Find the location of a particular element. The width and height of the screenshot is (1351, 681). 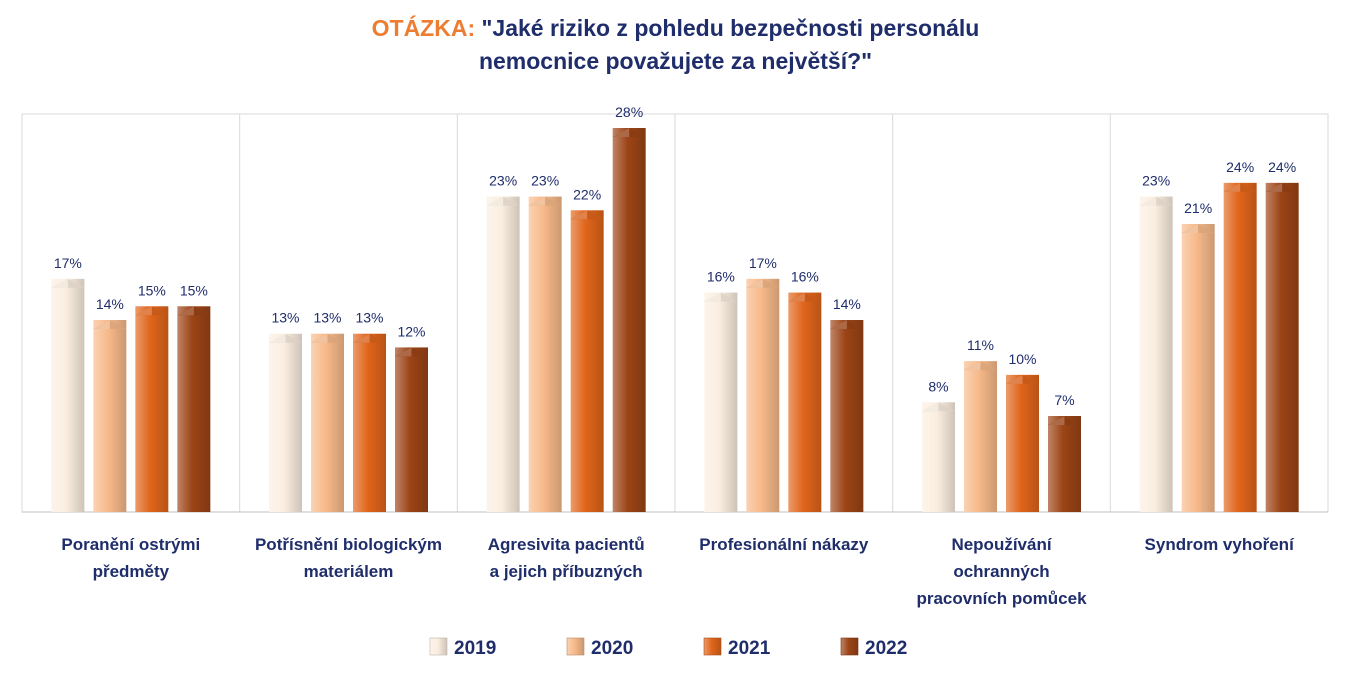

category-label: a jejich příbuzných is located at coordinates (566, 571).